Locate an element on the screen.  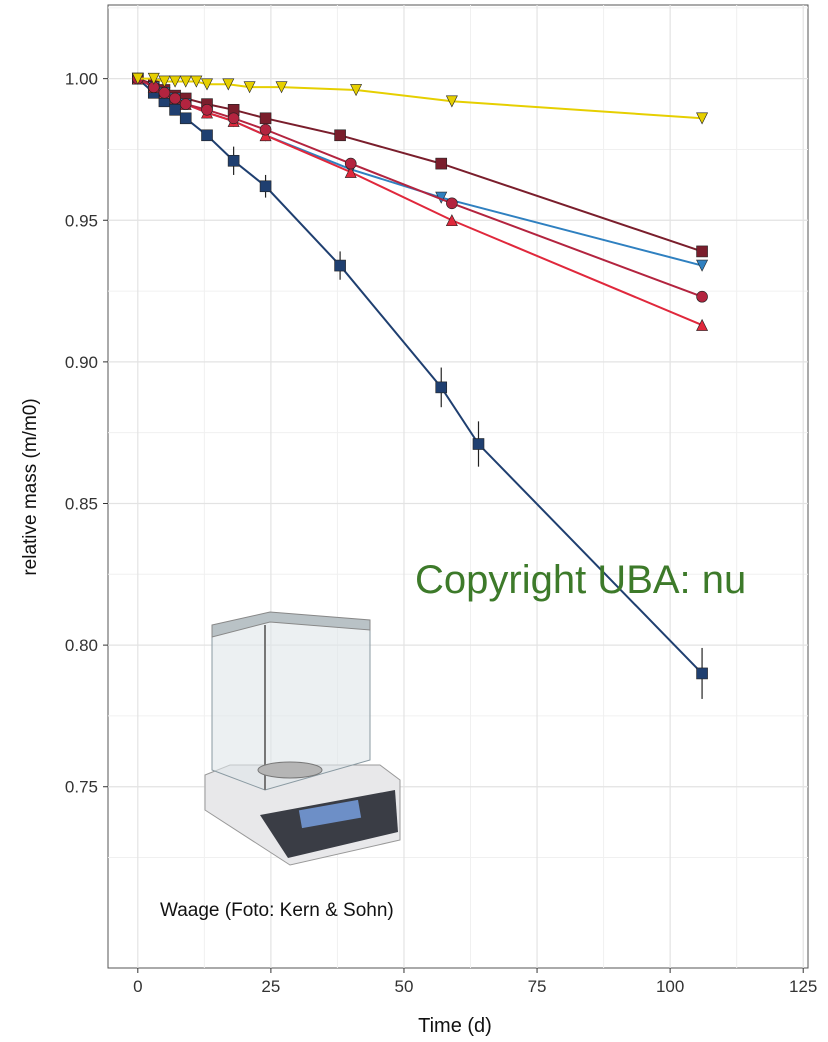
photo-caption: Waage (Foto: Kern & Sohn) is located at coordinates (277, 910).